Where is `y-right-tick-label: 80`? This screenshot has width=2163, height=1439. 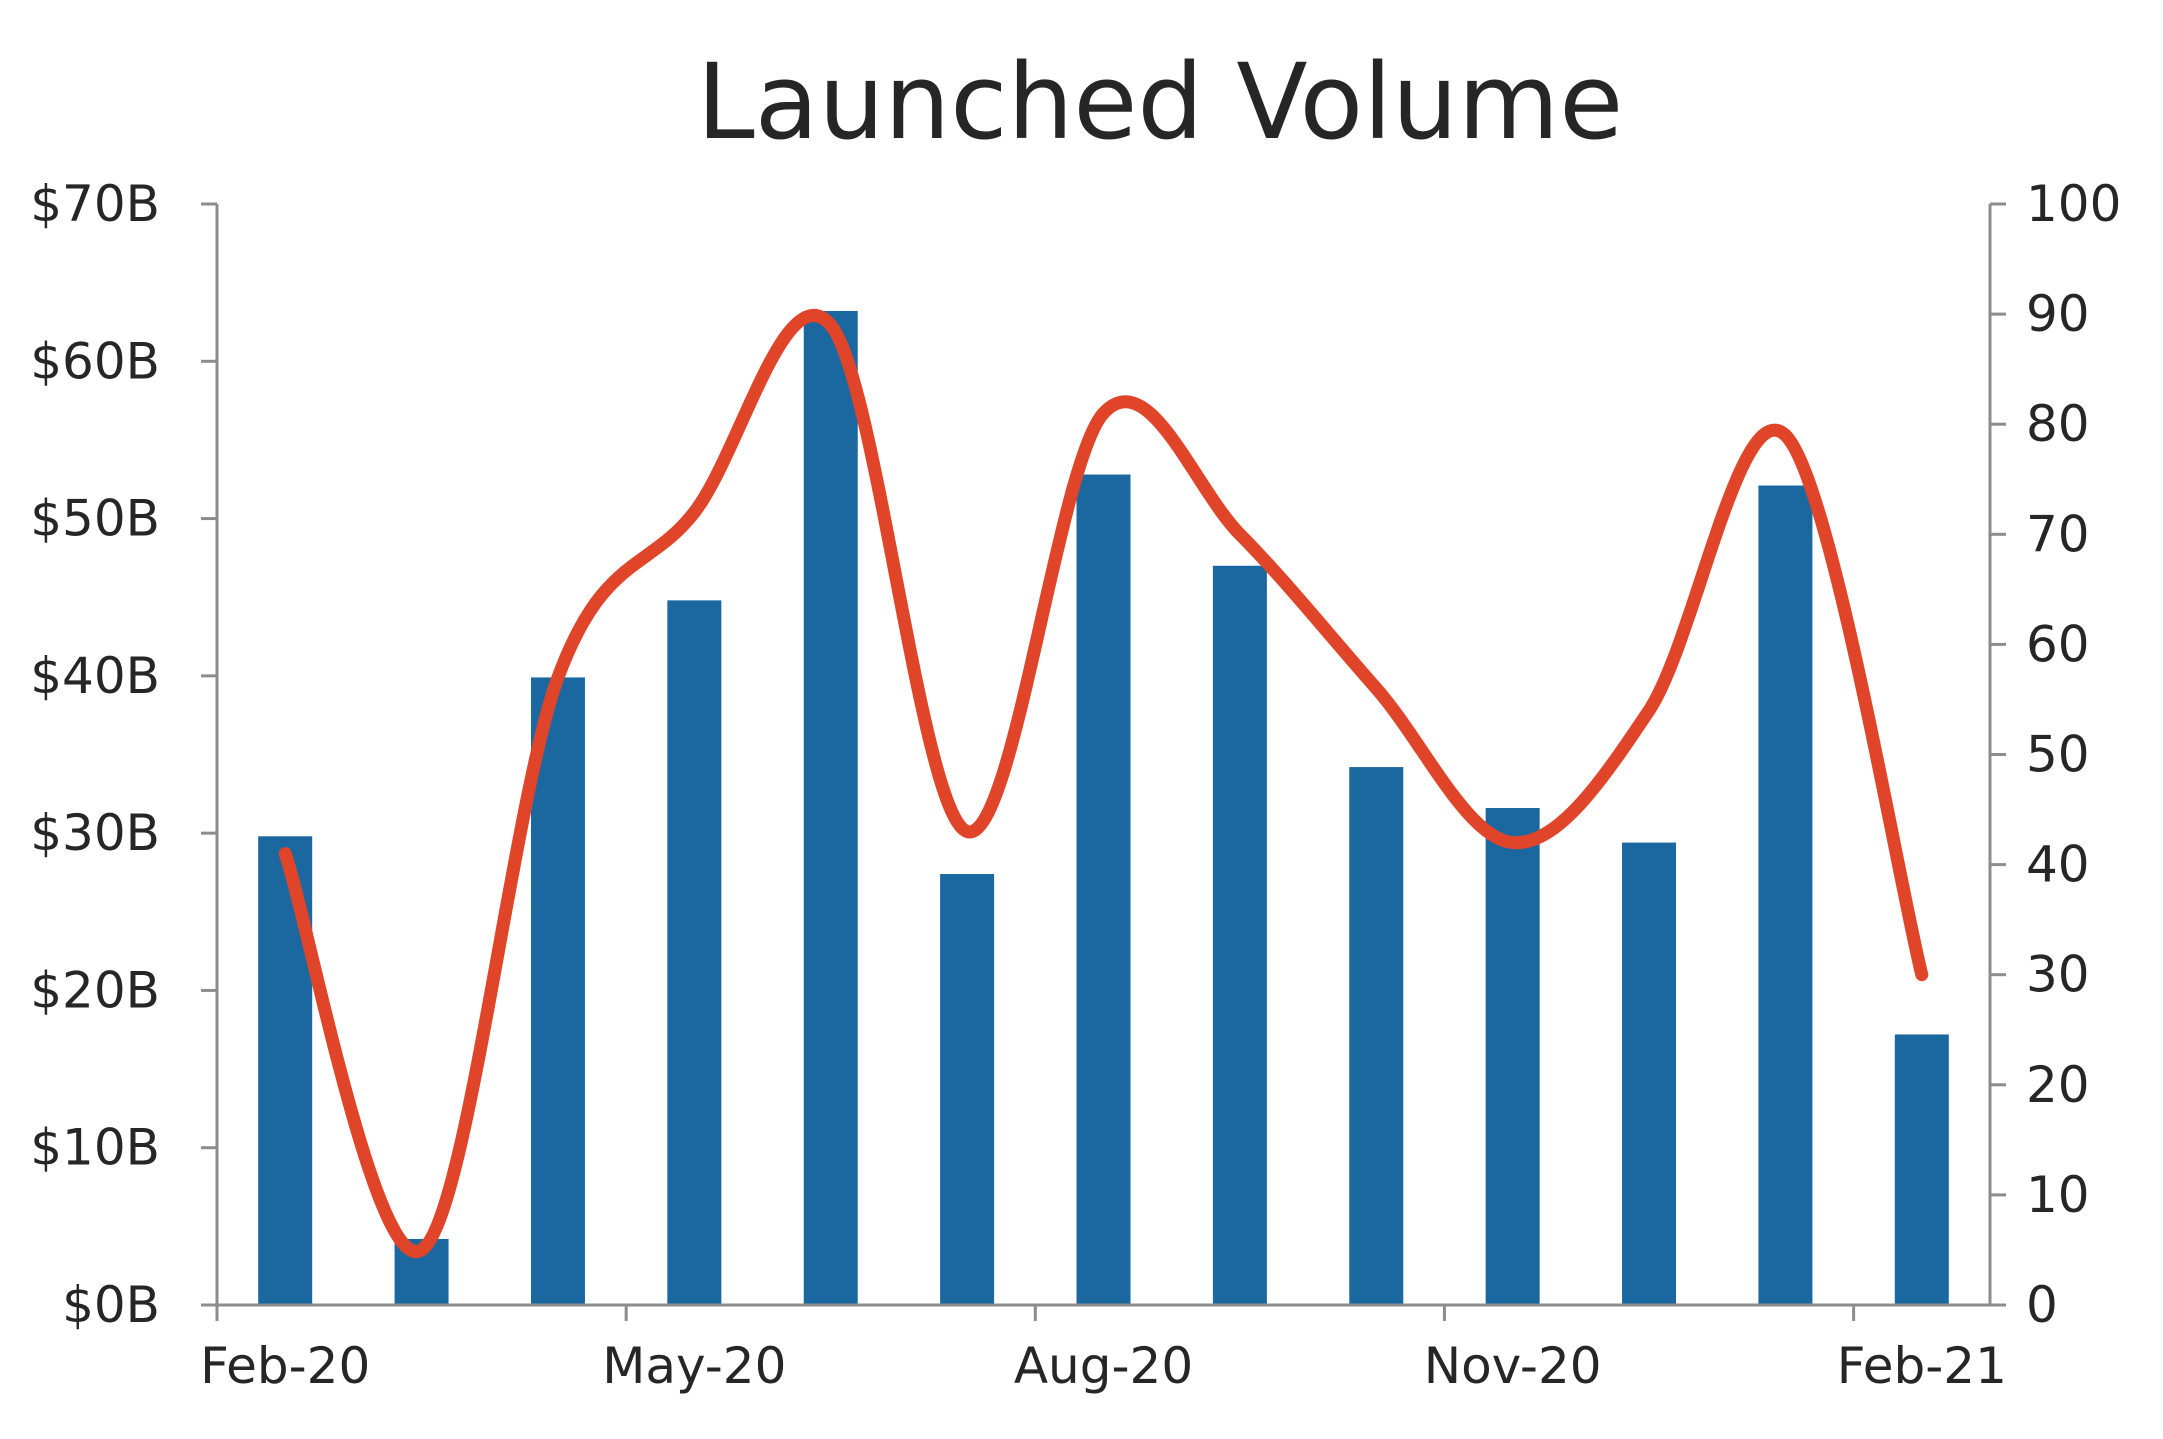 y-right-tick-label: 80 is located at coordinates (2058, 424).